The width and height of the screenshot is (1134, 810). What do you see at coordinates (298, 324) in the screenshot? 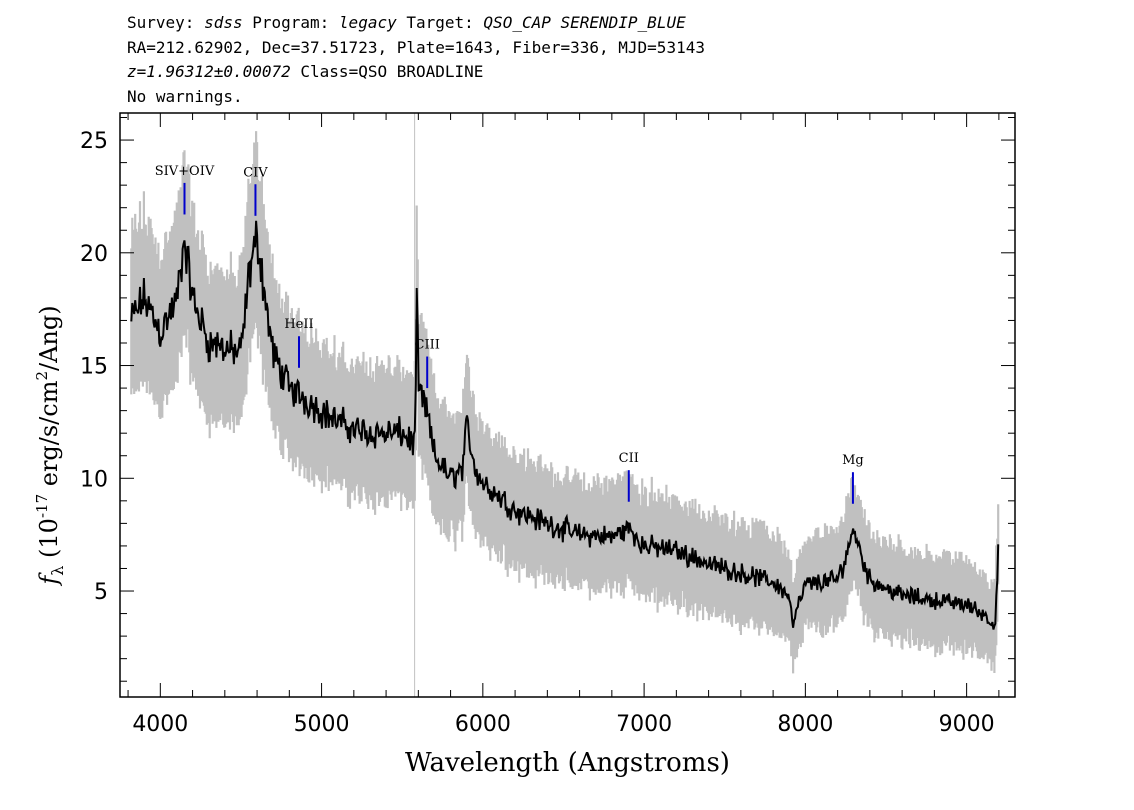
I see `line-label: HeII` at bounding box center [298, 324].